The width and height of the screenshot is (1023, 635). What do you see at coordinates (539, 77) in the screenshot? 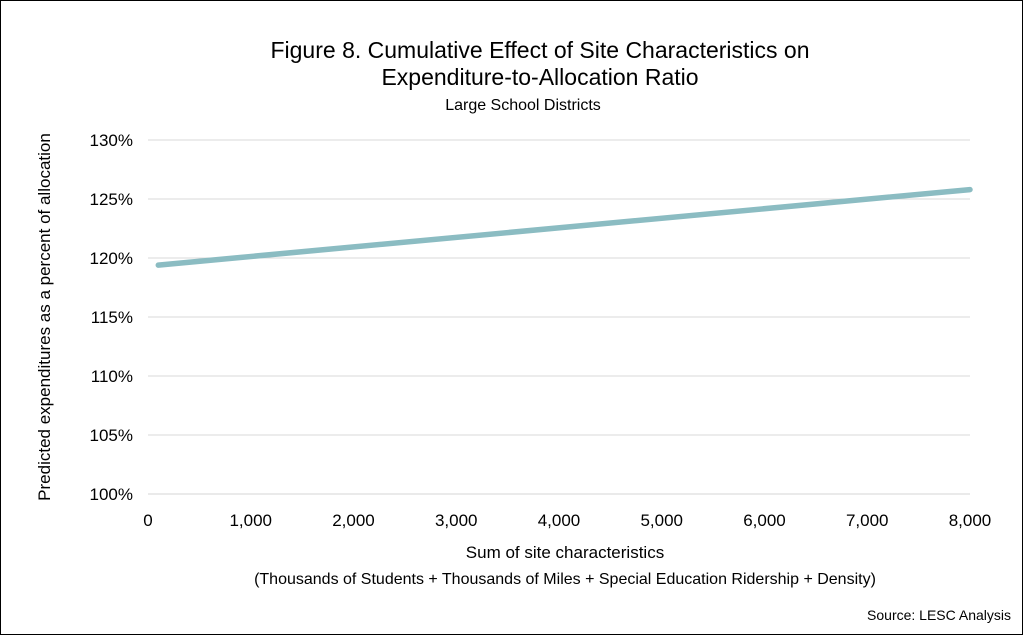
I see `chart-title-line-2: Expenditure-to-Allocation Ratio` at bounding box center [539, 77].